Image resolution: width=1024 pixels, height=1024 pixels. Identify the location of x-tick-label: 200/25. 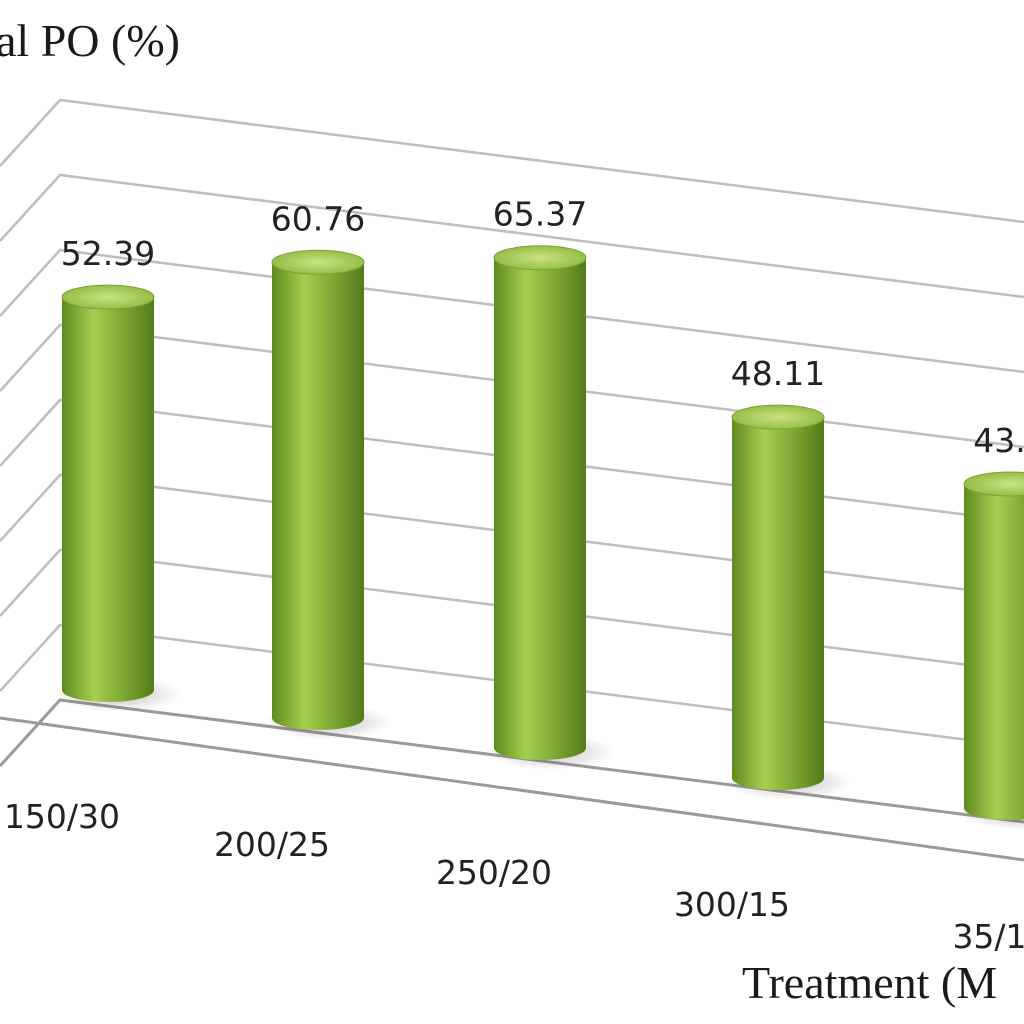
(272, 844).